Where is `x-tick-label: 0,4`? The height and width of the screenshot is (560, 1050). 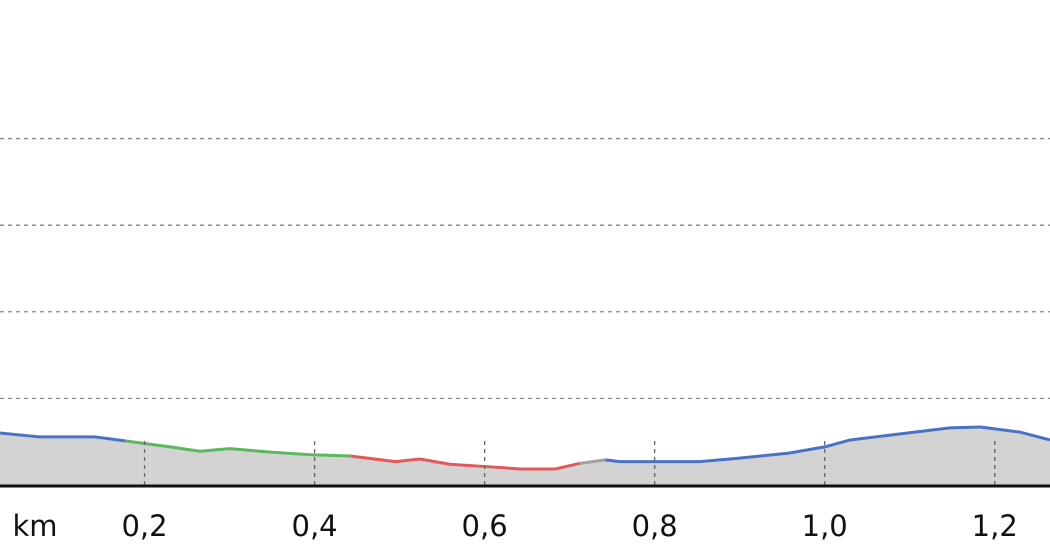 x-tick-label: 0,4 is located at coordinates (315, 526).